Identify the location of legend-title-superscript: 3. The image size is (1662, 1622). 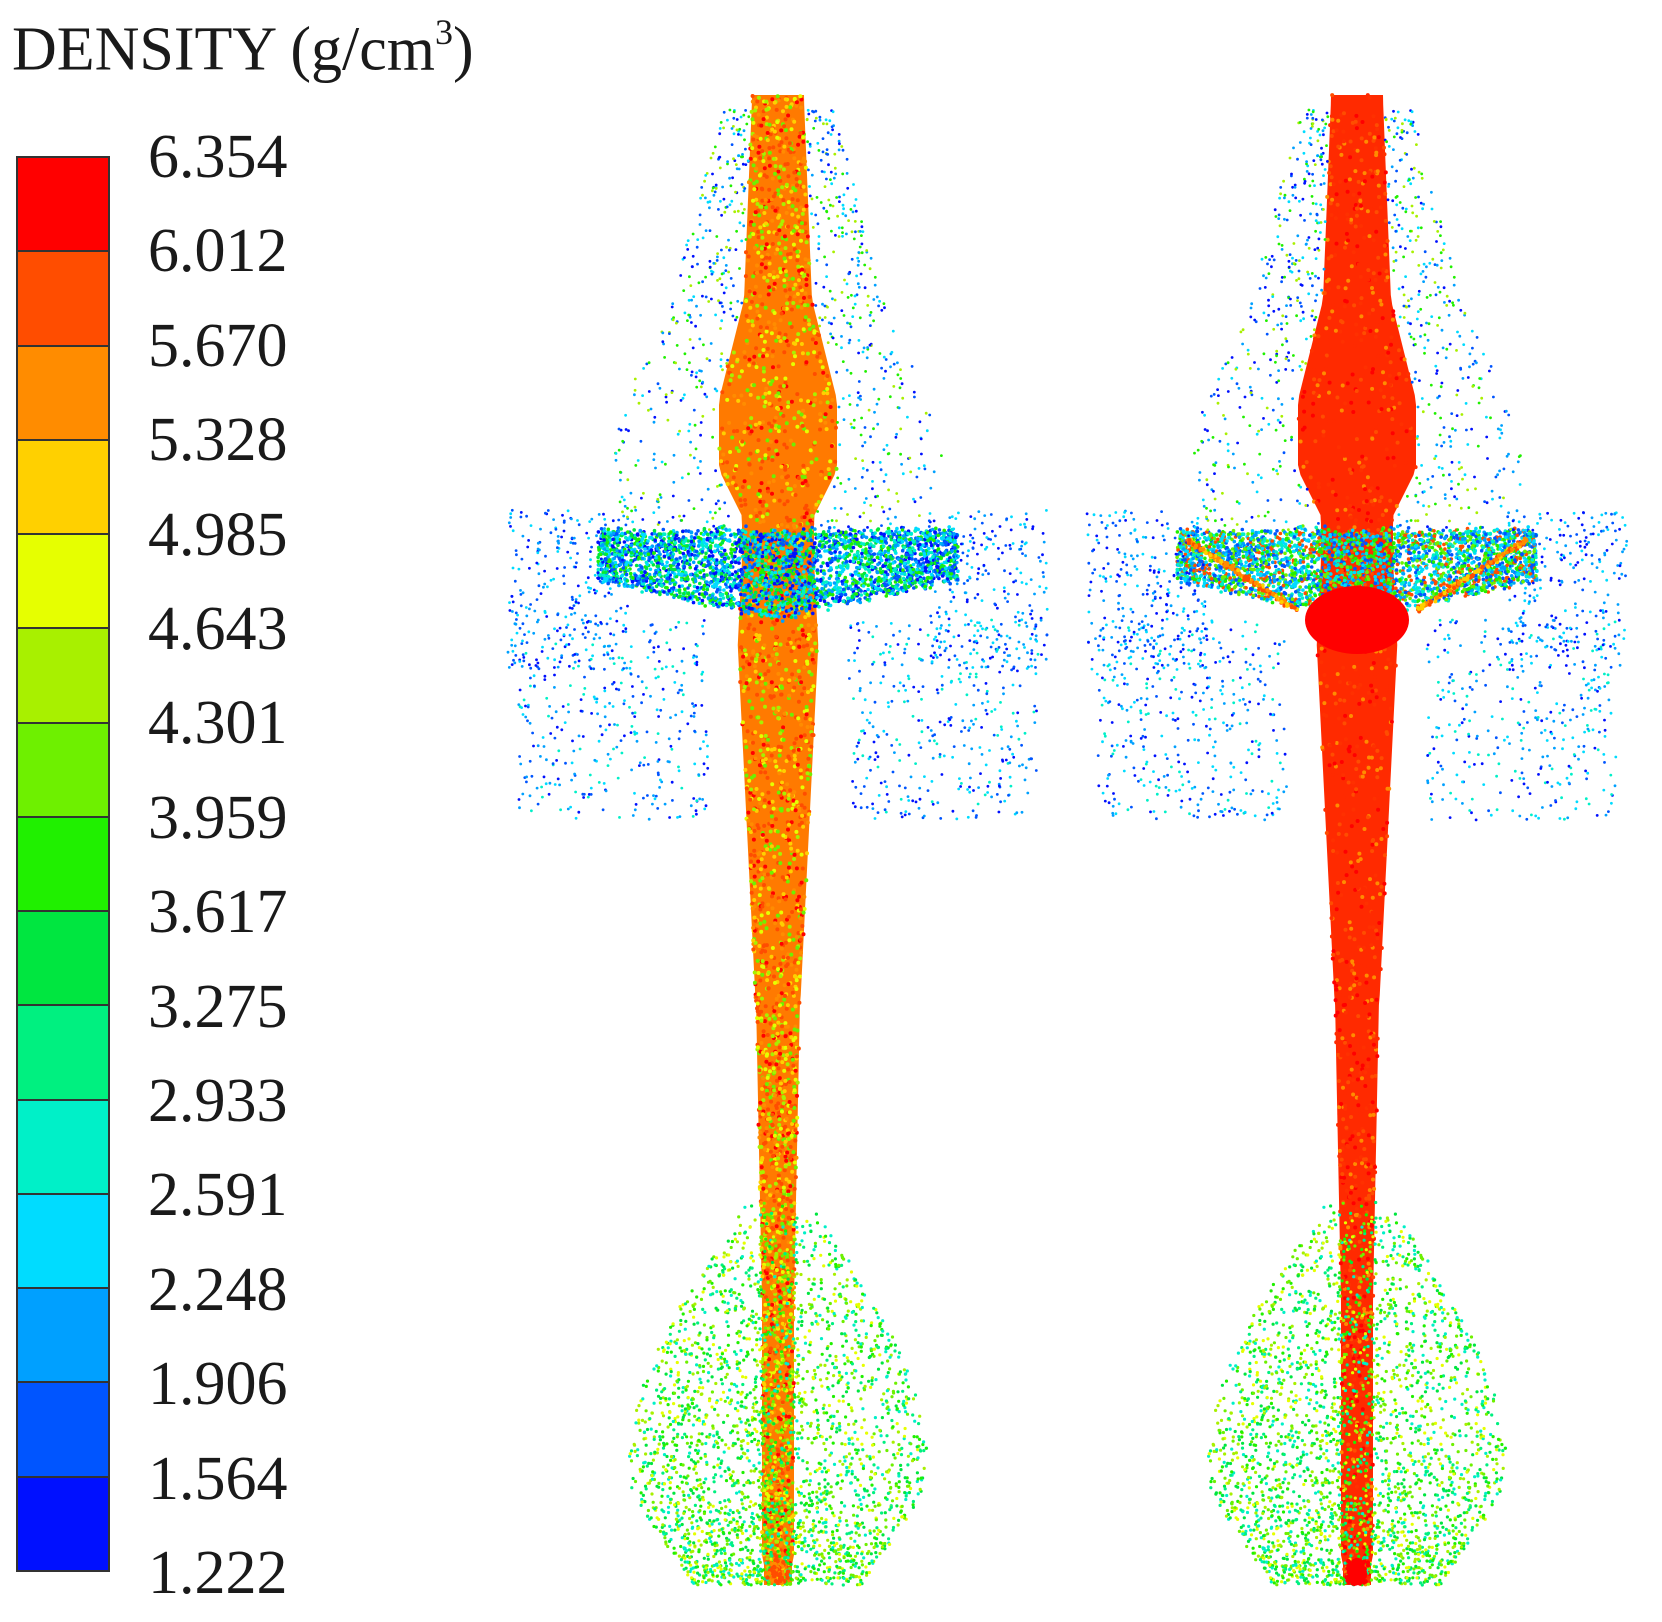
(444, 32).